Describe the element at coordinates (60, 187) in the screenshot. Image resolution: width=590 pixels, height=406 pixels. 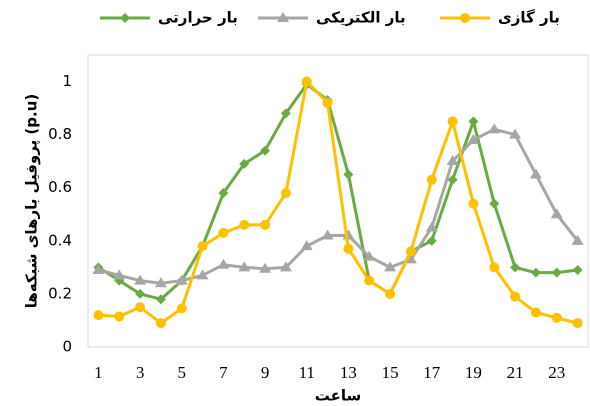
I see `y-tick-label: 0.6` at that location.